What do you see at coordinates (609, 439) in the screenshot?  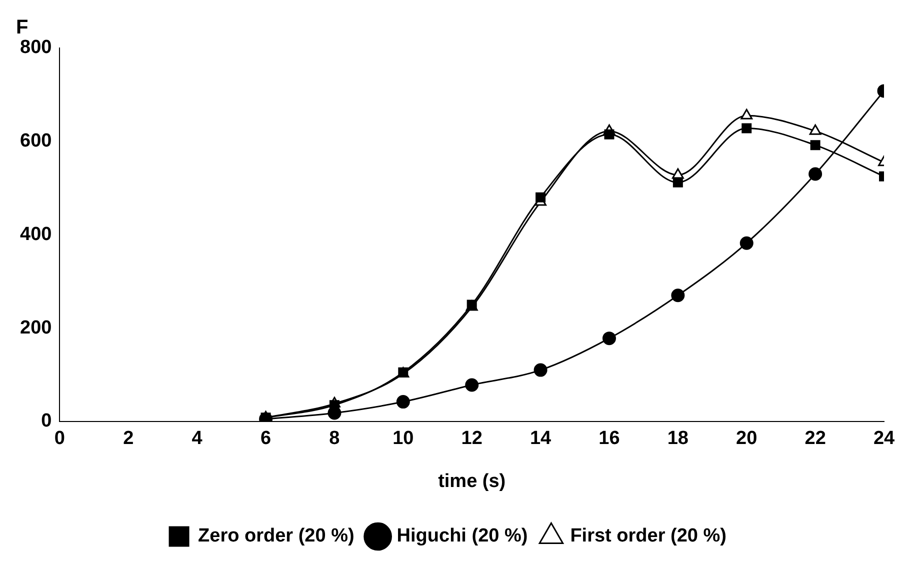 I see `x-tick-label: 16` at bounding box center [609, 439].